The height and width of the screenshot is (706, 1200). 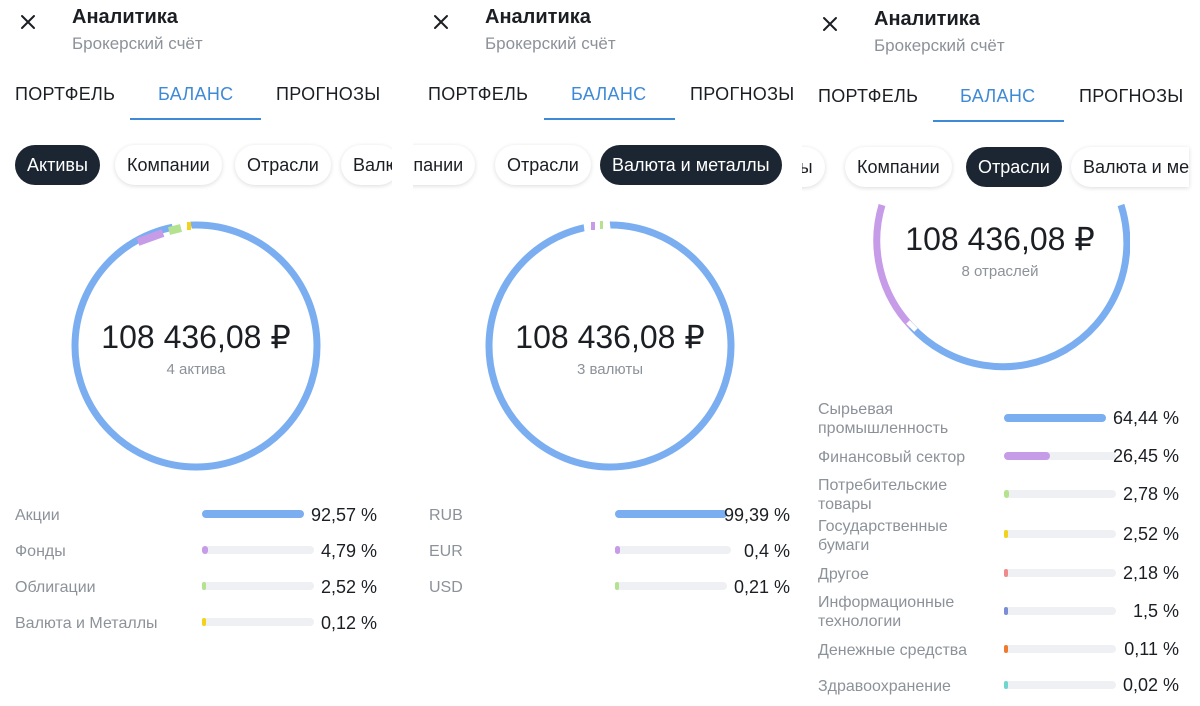 What do you see at coordinates (343, 515) in the screenshot?
I see `row-value: 92,57 %` at bounding box center [343, 515].